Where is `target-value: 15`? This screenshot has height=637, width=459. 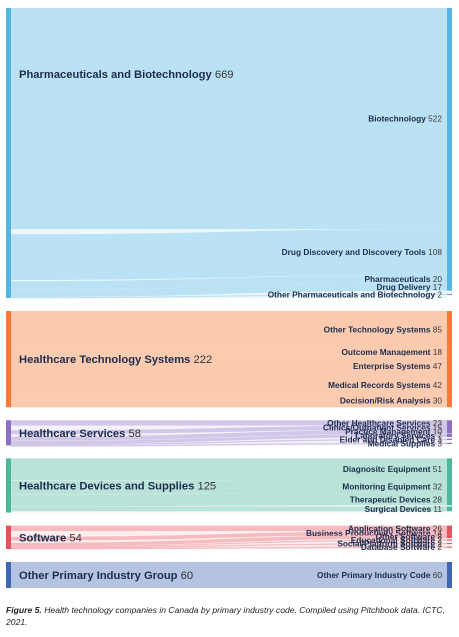
target-value: 15 is located at coordinates (438, 428).